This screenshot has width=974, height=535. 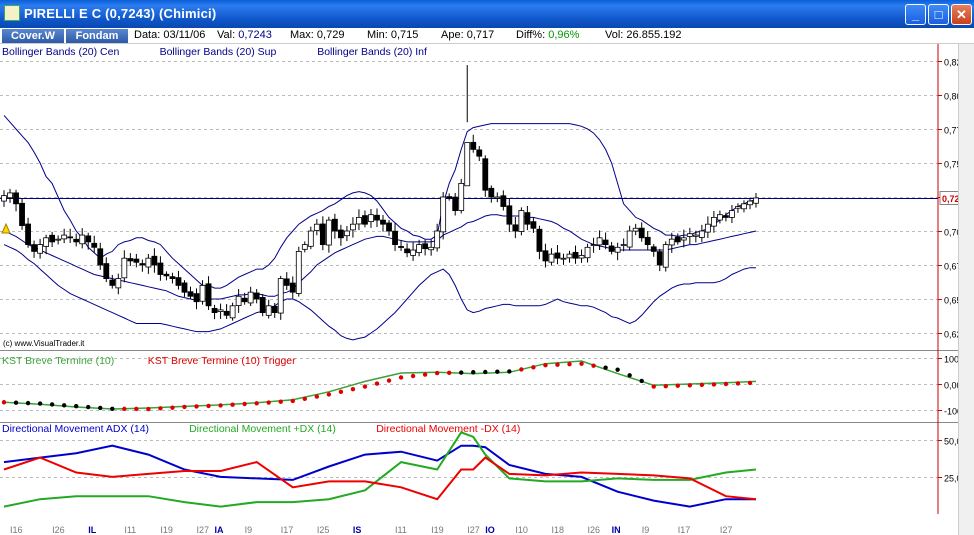 What do you see at coordinates (950, 199) in the screenshot?
I see `current-price-label: 0,7243` at bounding box center [950, 199].